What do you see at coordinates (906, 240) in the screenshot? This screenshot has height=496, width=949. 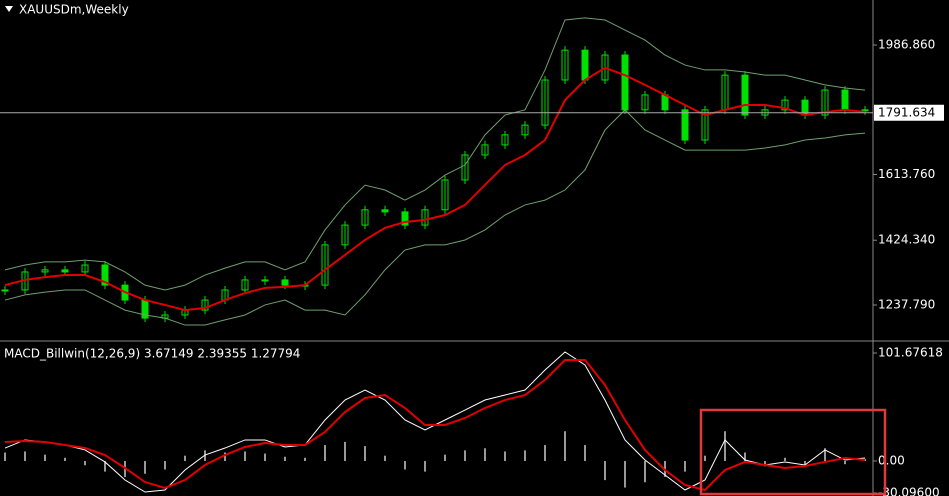 I see `y-tick-label: 1424.340` at bounding box center [906, 240].